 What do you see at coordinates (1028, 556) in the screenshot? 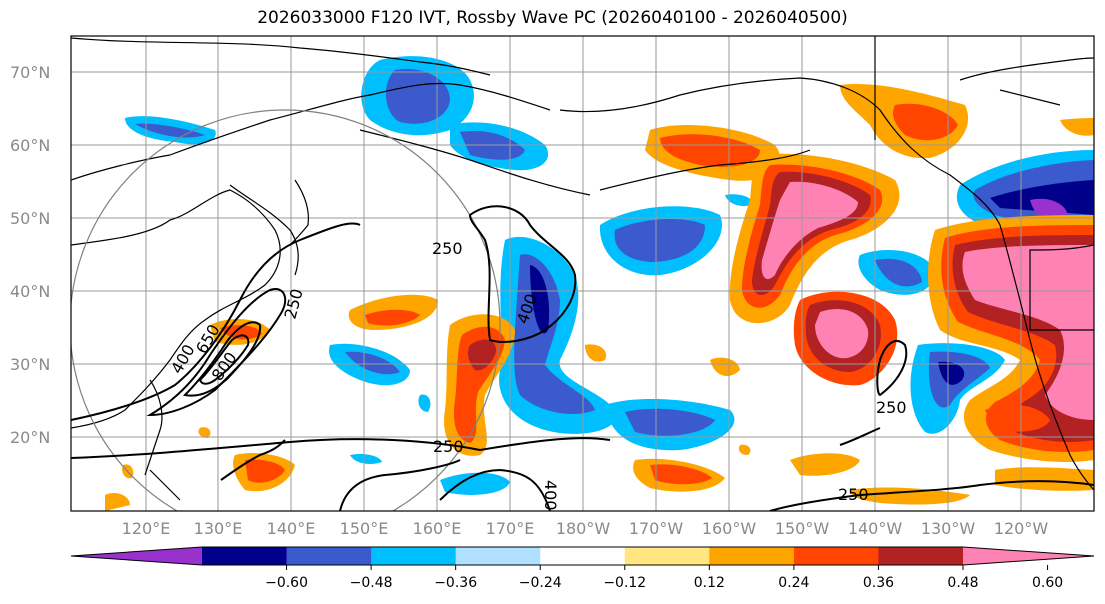
I see `colorbar-extend-high` at bounding box center [1028, 556].